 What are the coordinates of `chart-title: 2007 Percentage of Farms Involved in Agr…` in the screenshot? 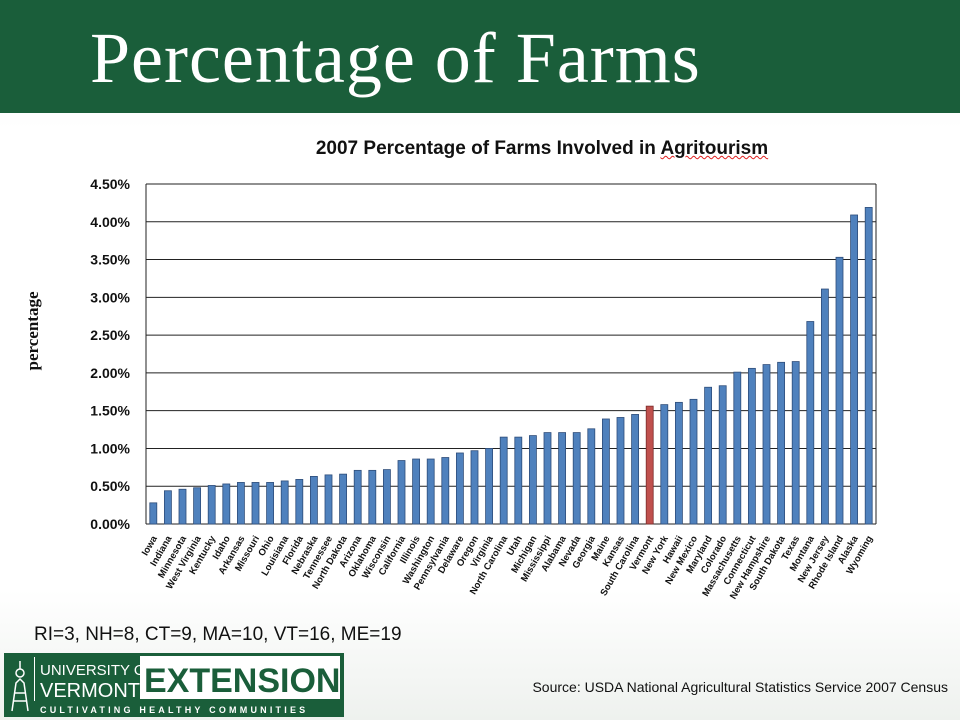 It's located at (480, 149).